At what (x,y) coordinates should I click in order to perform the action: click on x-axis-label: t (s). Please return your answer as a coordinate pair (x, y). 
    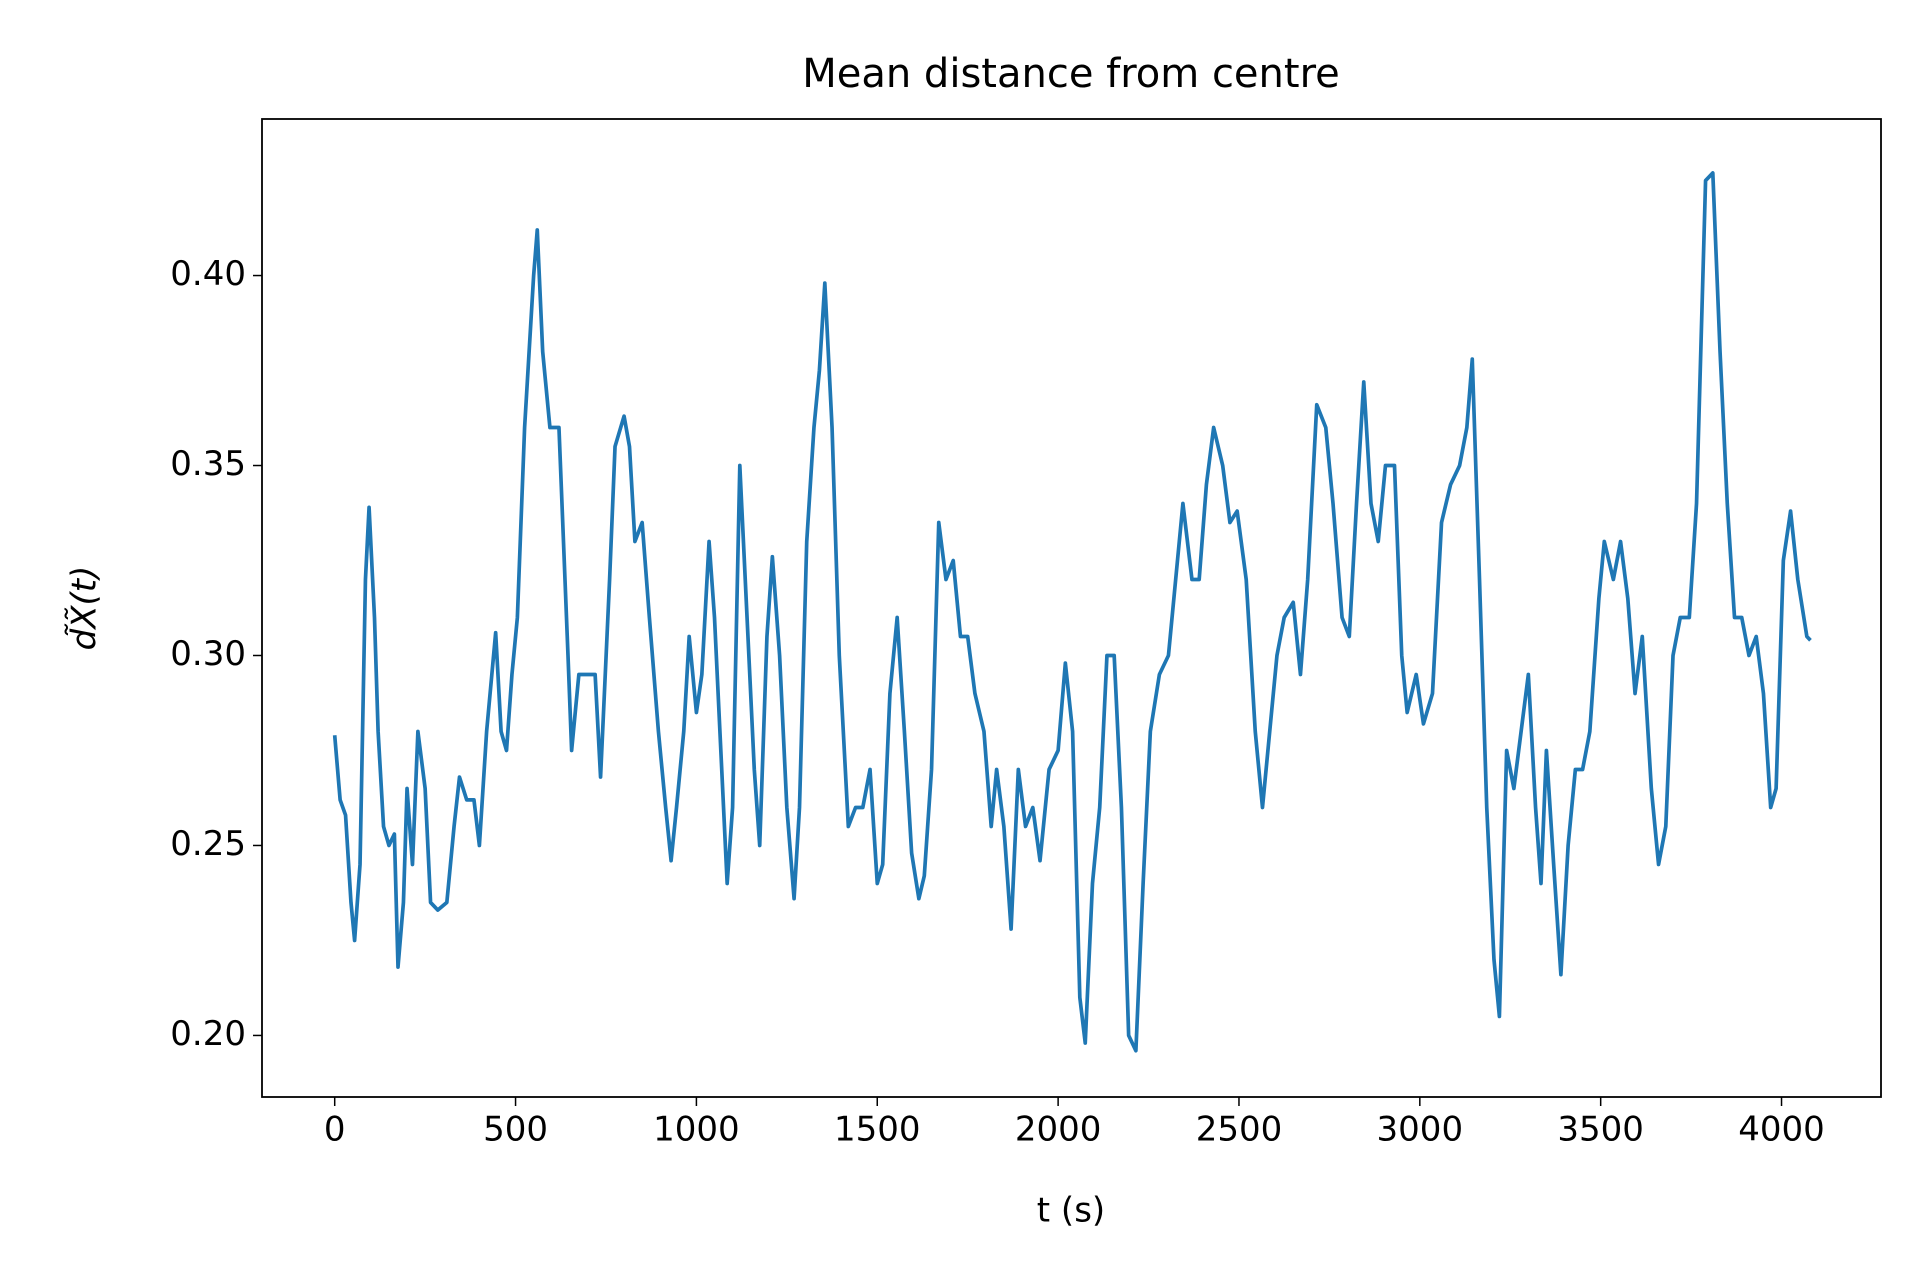
    Looking at the image, I should click on (1071, 1211).